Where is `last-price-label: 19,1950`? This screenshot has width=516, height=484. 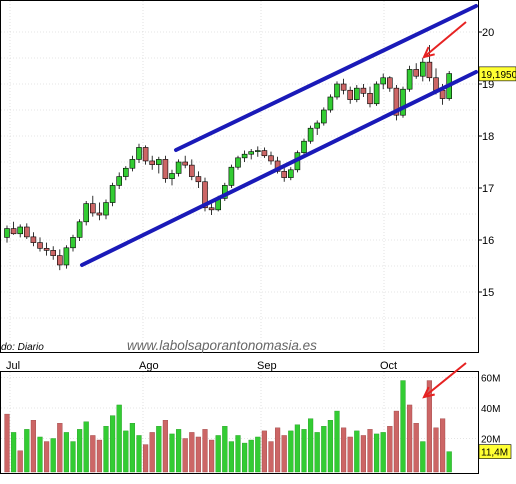 last-price-label: 19,1950 is located at coordinates (498, 75).